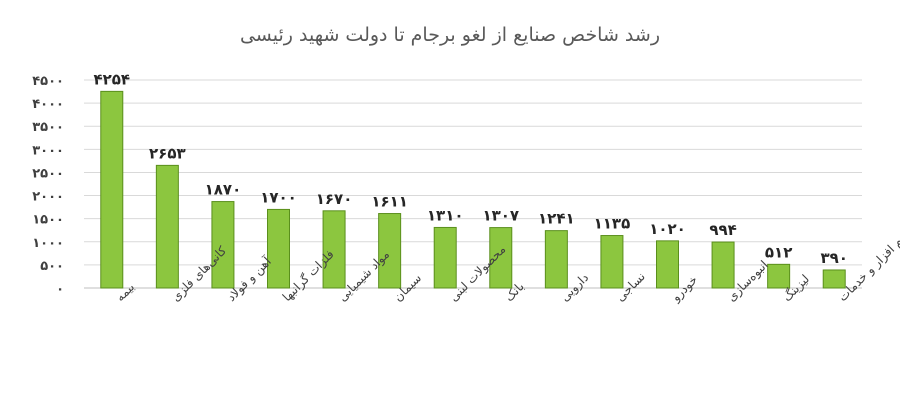  What do you see at coordinates (612, 224) in the screenshot?
I see `data-label: ۱۱۳۵` at bounding box center [612, 224].